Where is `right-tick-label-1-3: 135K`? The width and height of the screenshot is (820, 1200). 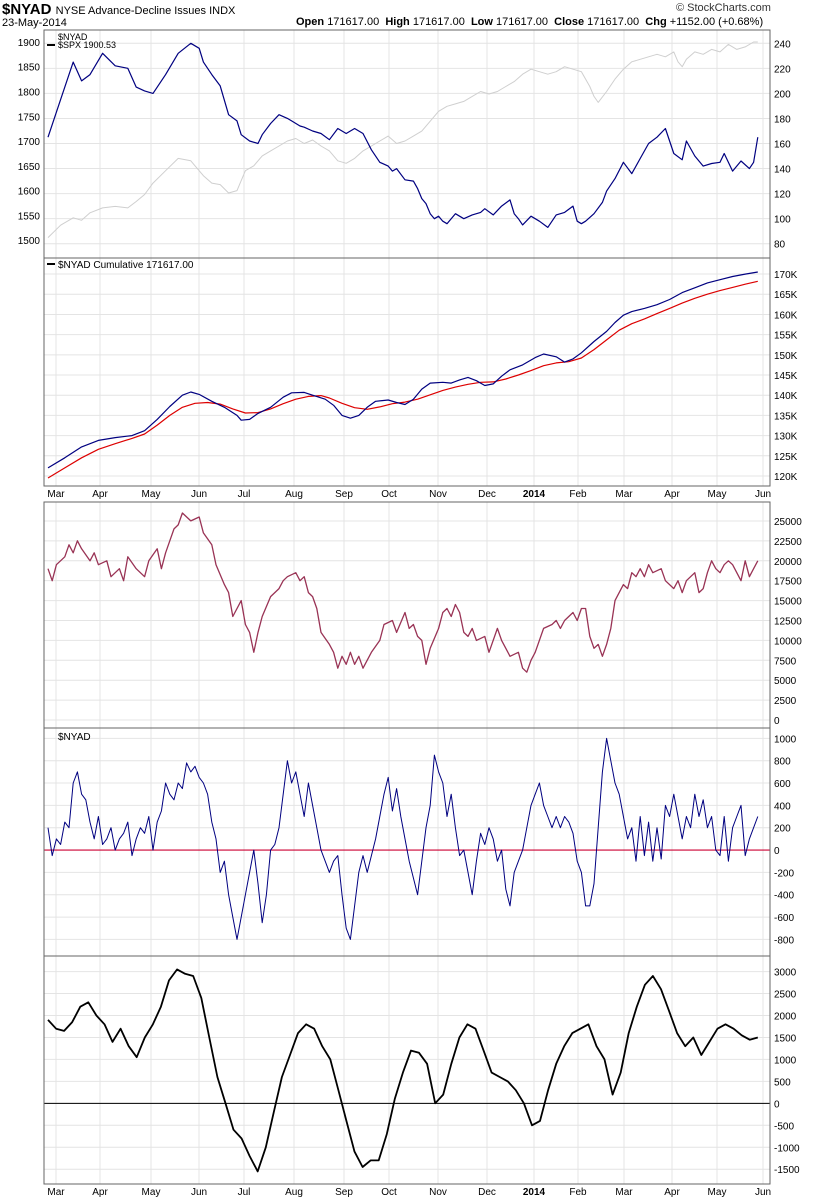
right-tick-label-1-3: 135K is located at coordinates (786, 416).